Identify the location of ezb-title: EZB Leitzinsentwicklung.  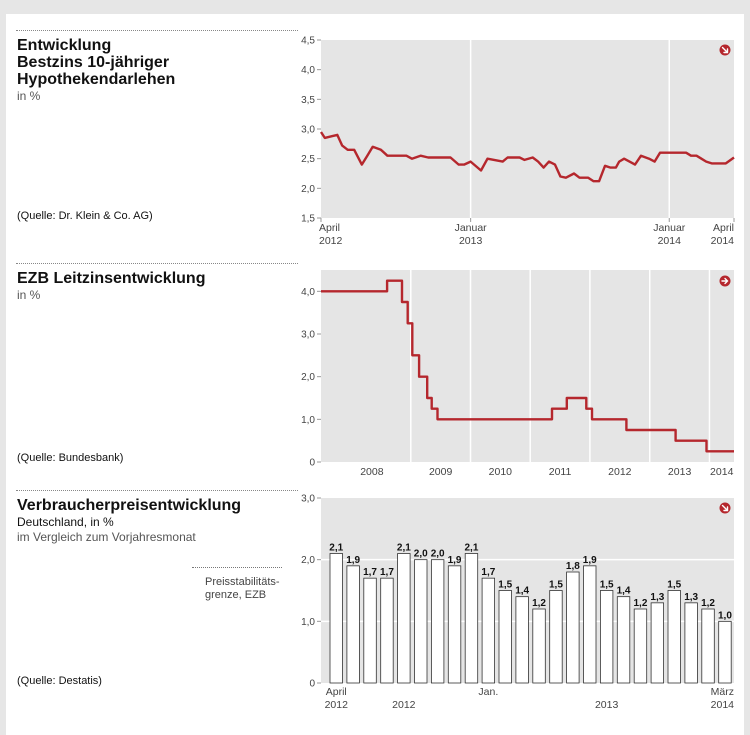
(111, 278).